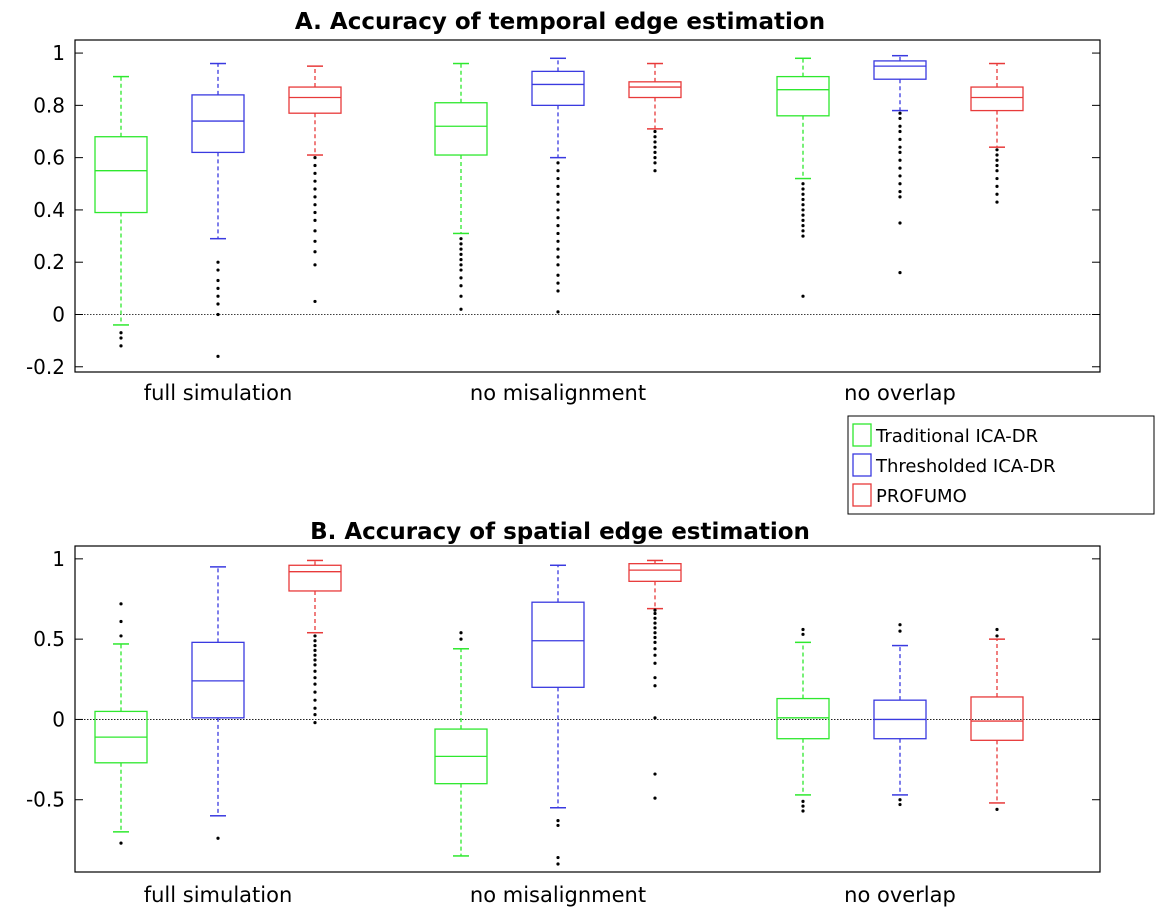 The image size is (1155, 914). Describe the element at coordinates (655, 117) in the screenshot. I see `box-profumo-no-misalignment` at that location.